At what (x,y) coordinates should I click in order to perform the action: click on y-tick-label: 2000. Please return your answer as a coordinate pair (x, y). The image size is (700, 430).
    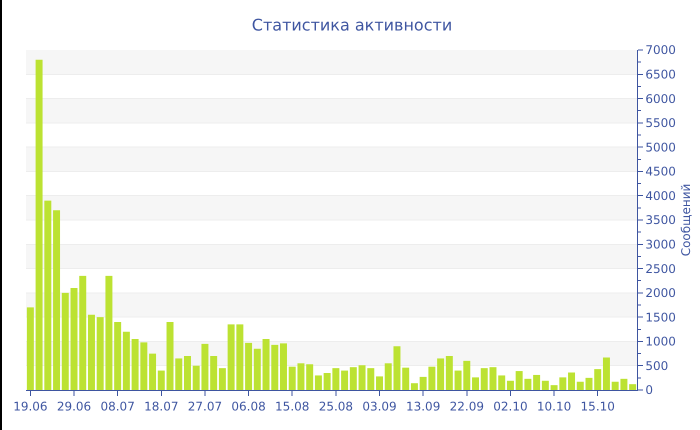
    Looking at the image, I should click on (660, 293).